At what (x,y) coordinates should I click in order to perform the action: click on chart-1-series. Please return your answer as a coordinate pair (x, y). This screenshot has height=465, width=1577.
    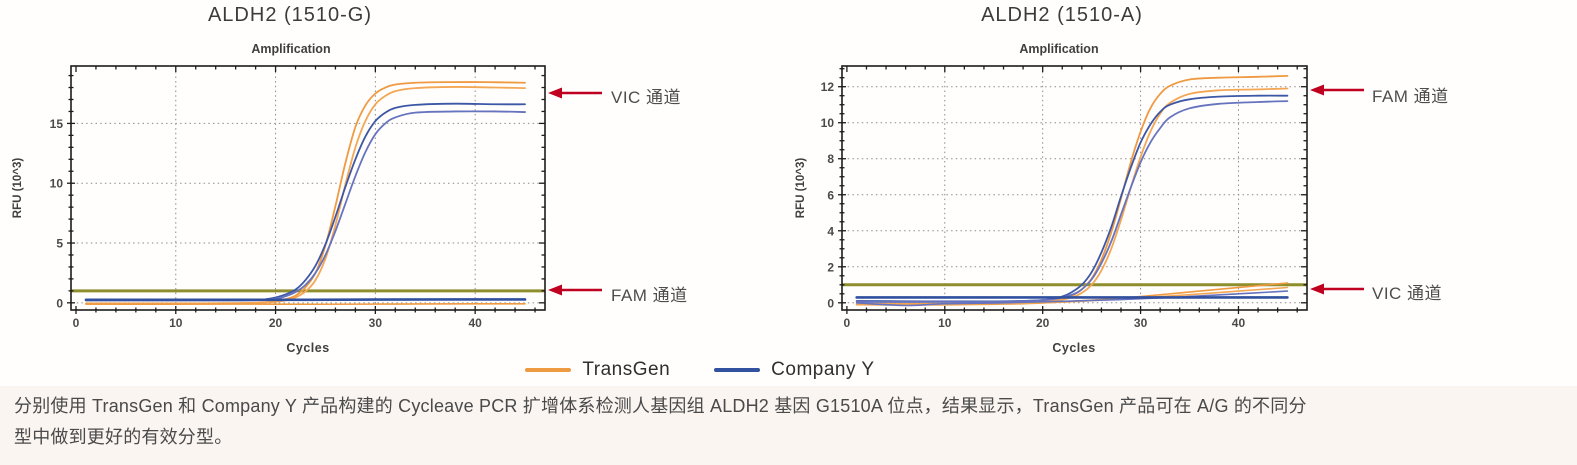
    Looking at the image, I should click on (1072, 191).